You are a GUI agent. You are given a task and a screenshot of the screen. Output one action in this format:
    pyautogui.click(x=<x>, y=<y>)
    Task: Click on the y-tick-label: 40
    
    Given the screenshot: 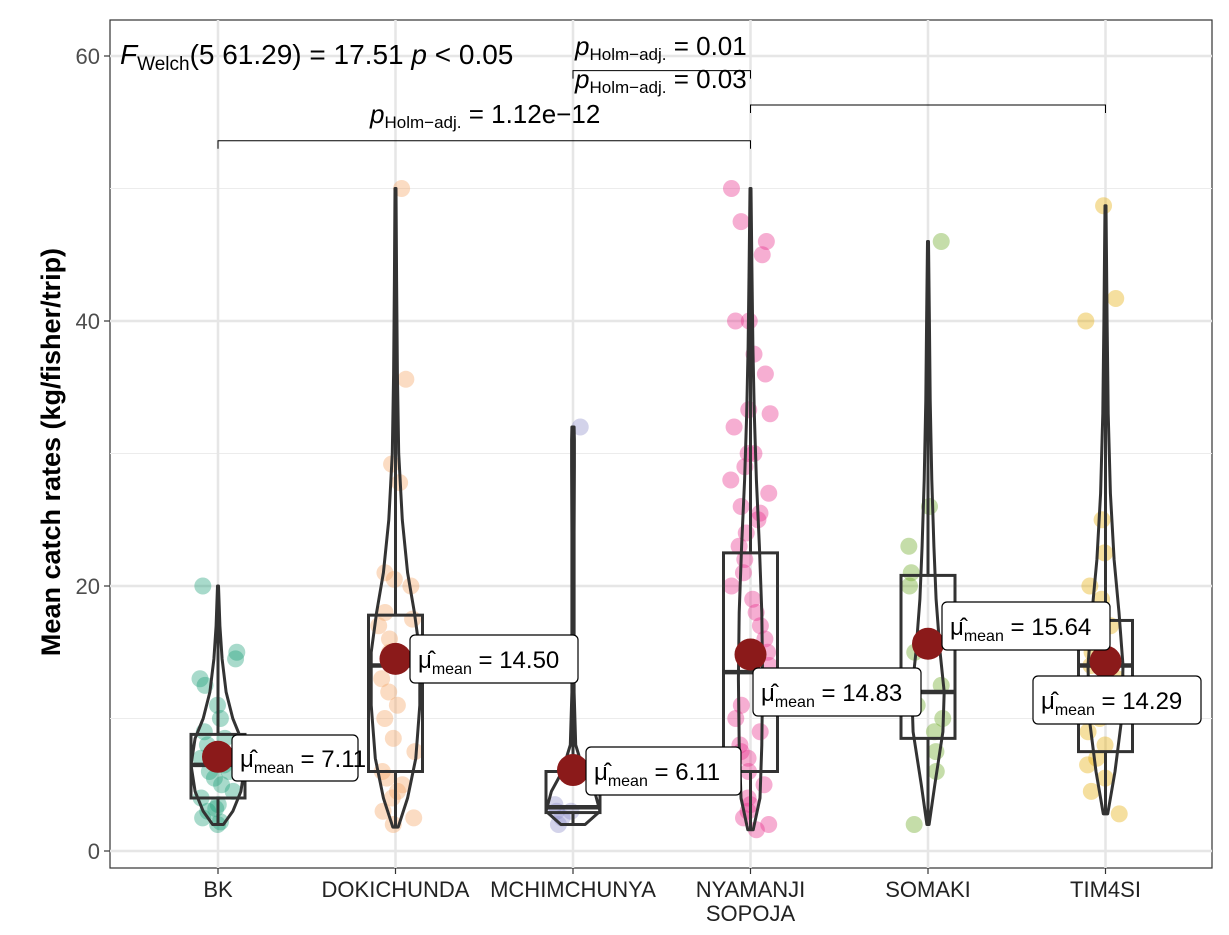 What is the action you would take?
    pyautogui.click(x=88, y=321)
    